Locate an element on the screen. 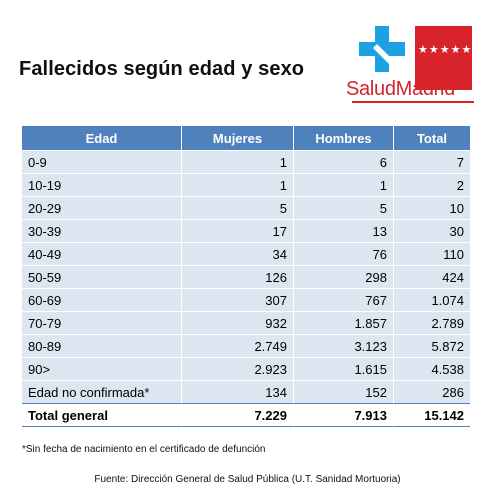  cell-edad: 90> is located at coordinates (102, 368).